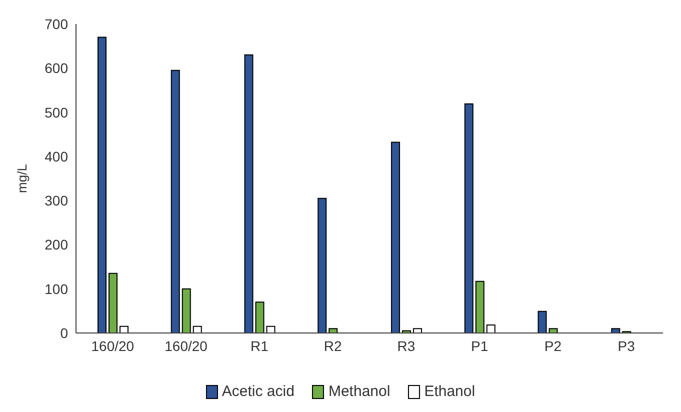 The height and width of the screenshot is (412, 681). I want to click on legend-label: Ethanol, so click(449, 391).